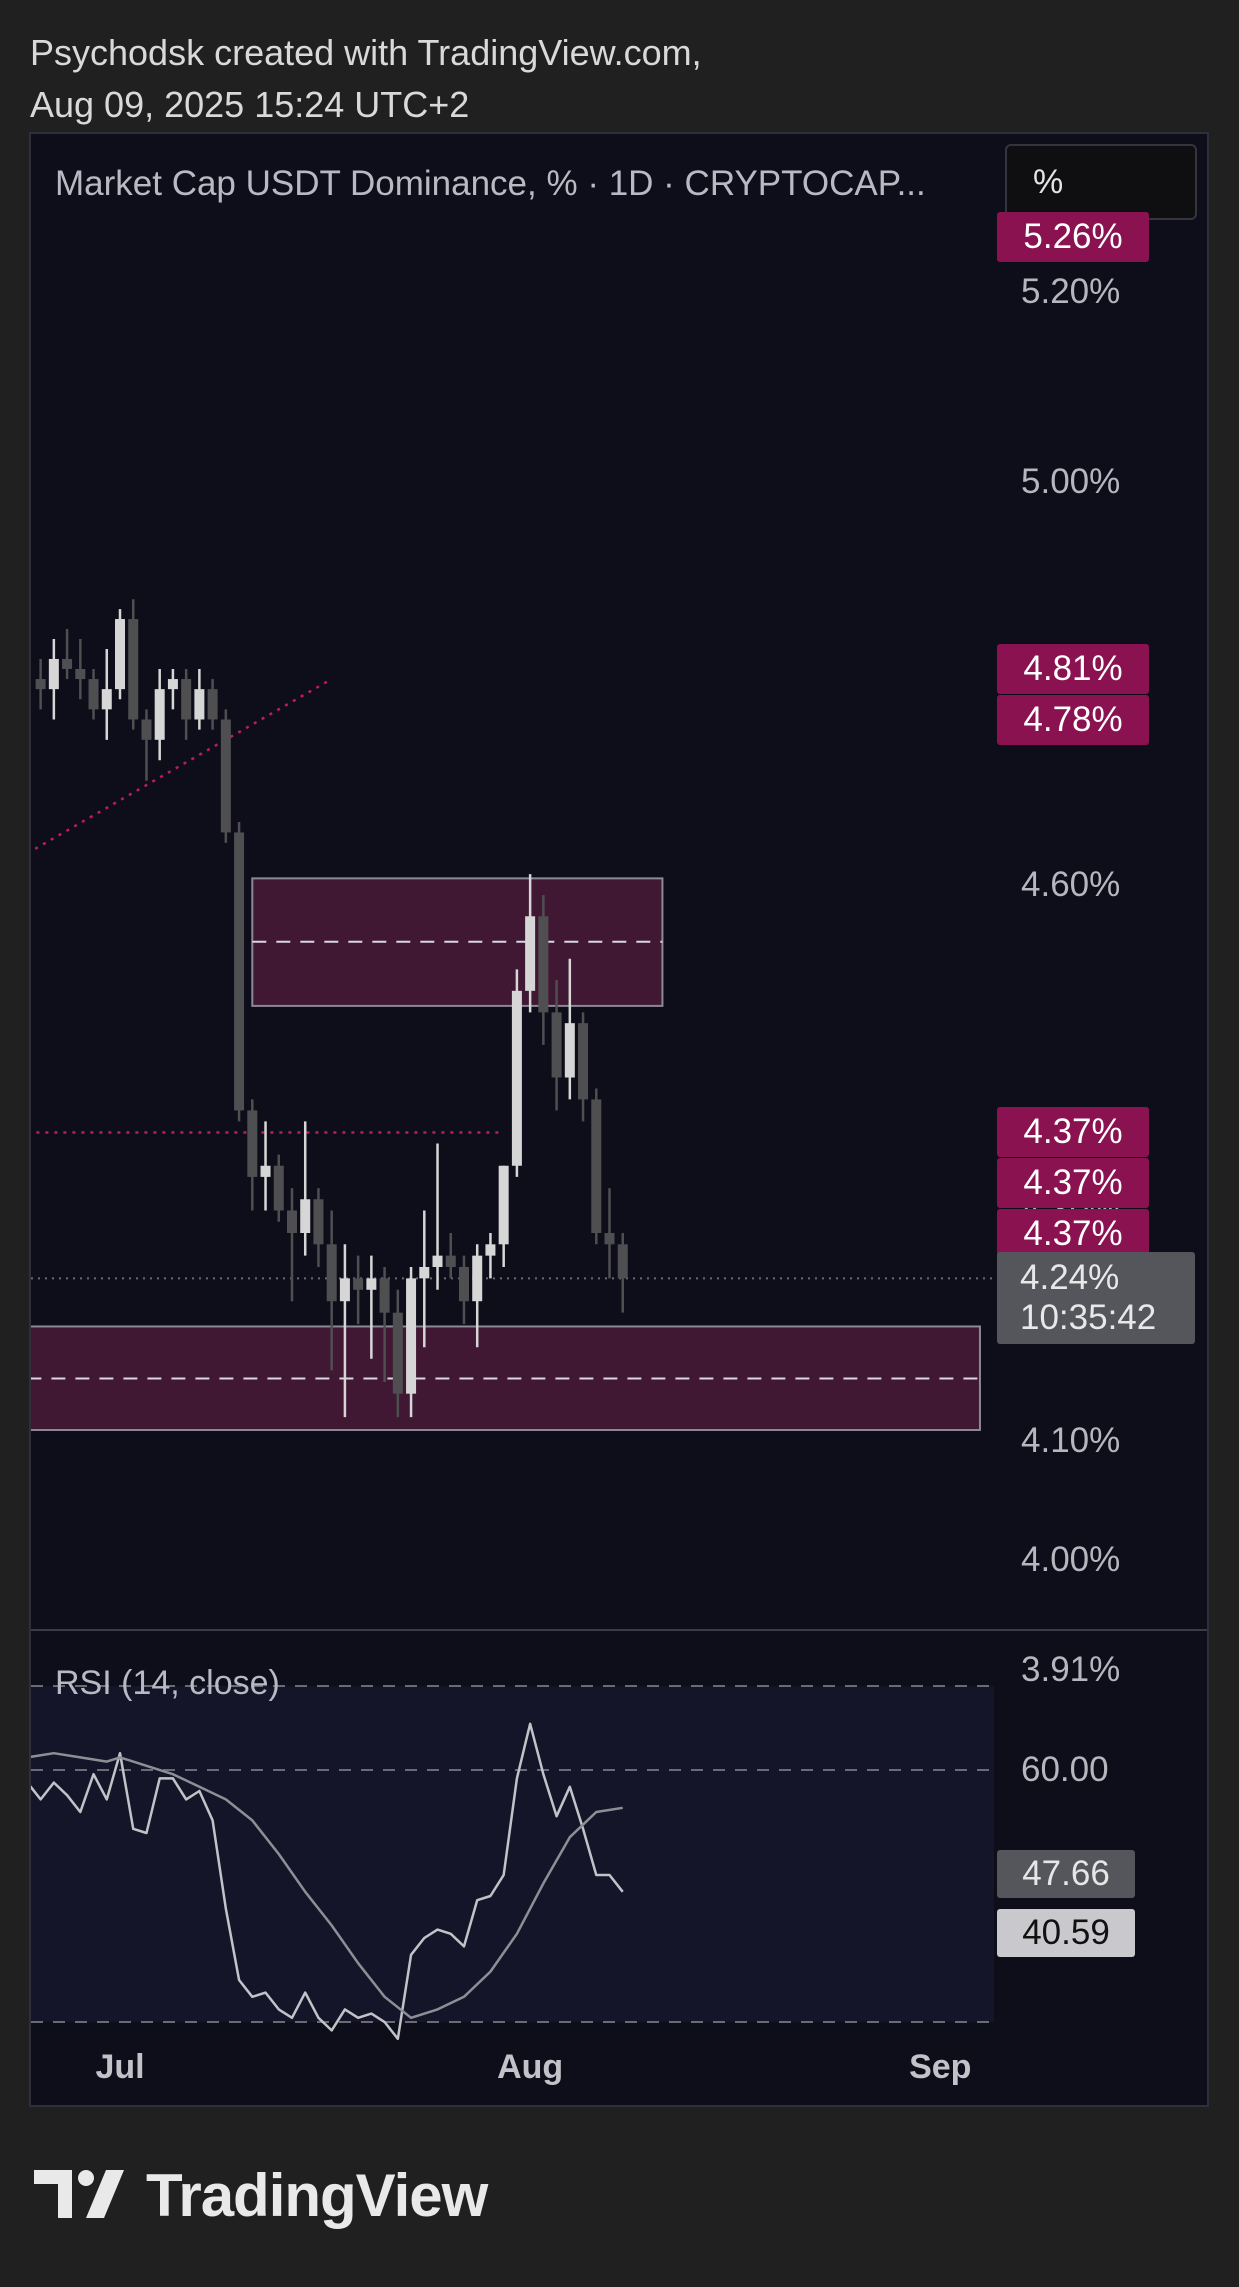 This screenshot has width=1239, height=2287. What do you see at coordinates (79, 2194) in the screenshot?
I see `tradingview-logo-icon` at bounding box center [79, 2194].